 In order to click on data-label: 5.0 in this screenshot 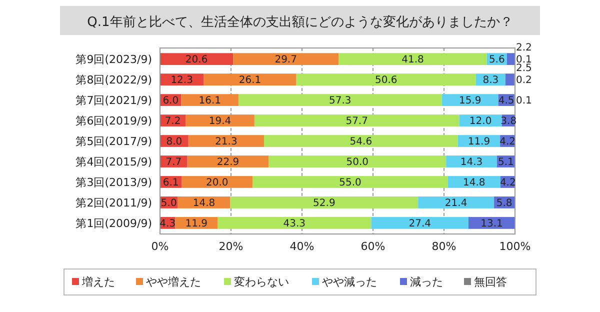, I will do `click(168, 203)`.